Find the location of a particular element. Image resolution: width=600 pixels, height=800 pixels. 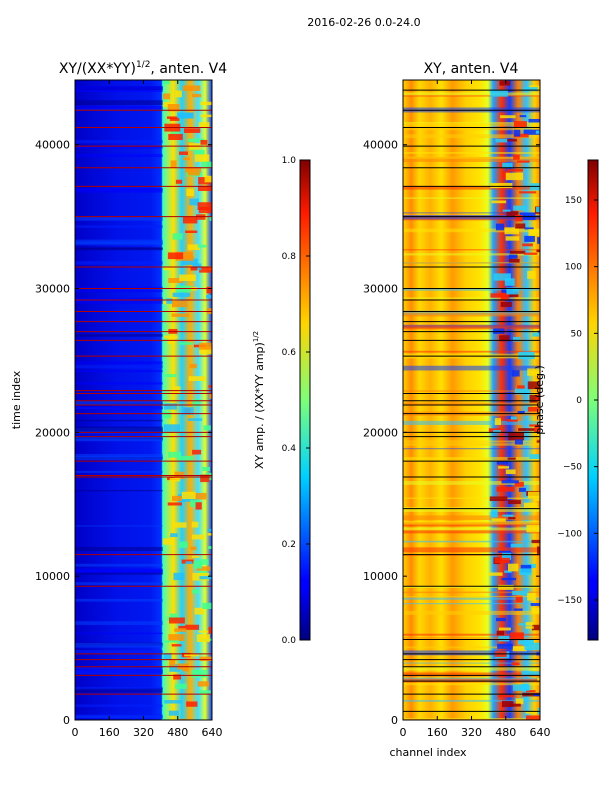

amplitude-x-tick-label: 480 is located at coordinates (177, 732).